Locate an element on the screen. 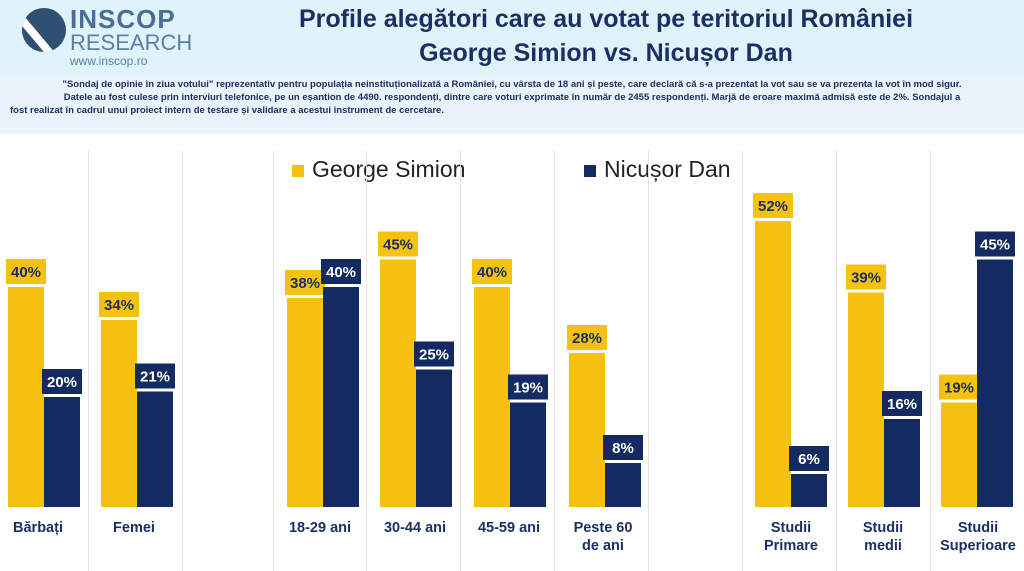  data-label-nicu-or-dan-femei: 21% is located at coordinates (155, 377).